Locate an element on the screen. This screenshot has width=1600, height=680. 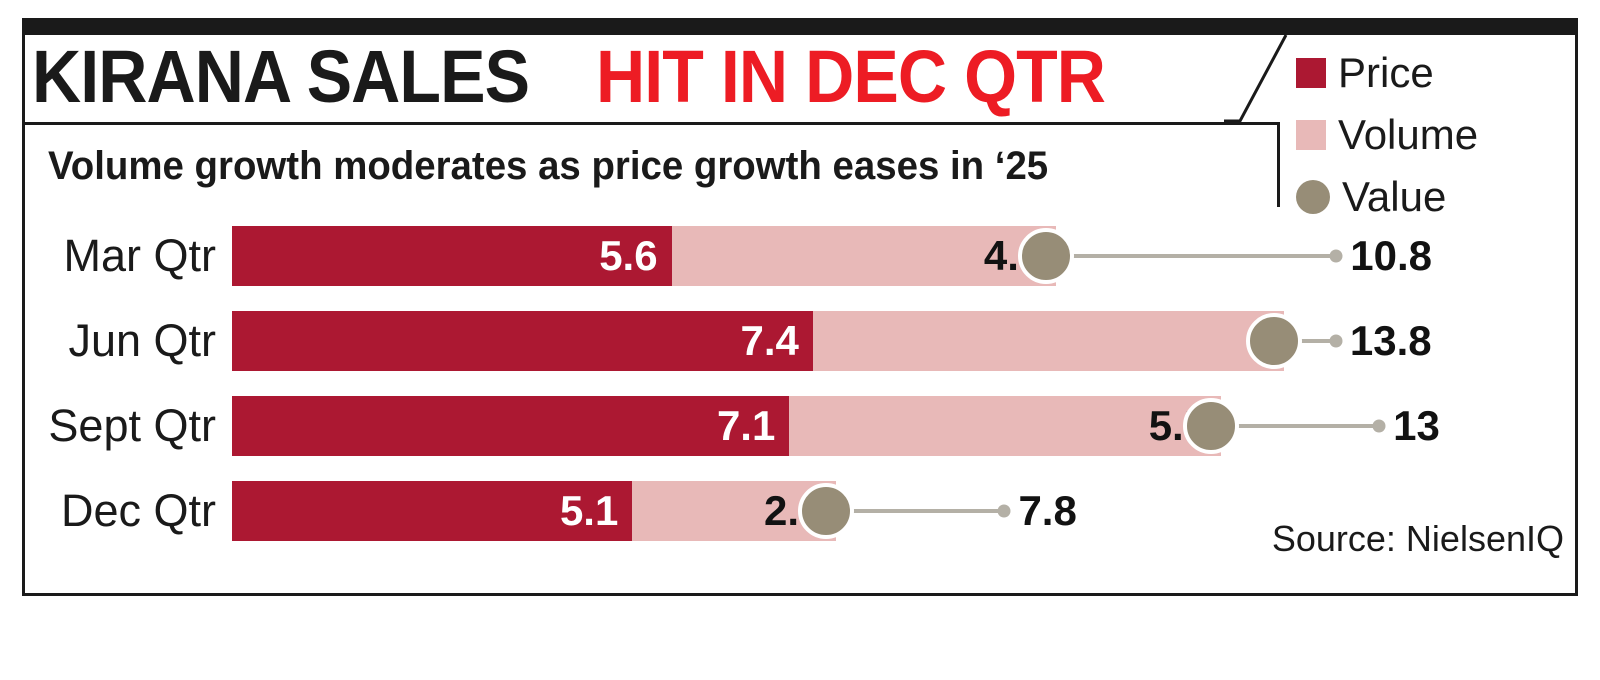
bar-track: 7.46 is located at coordinates (758, 341).